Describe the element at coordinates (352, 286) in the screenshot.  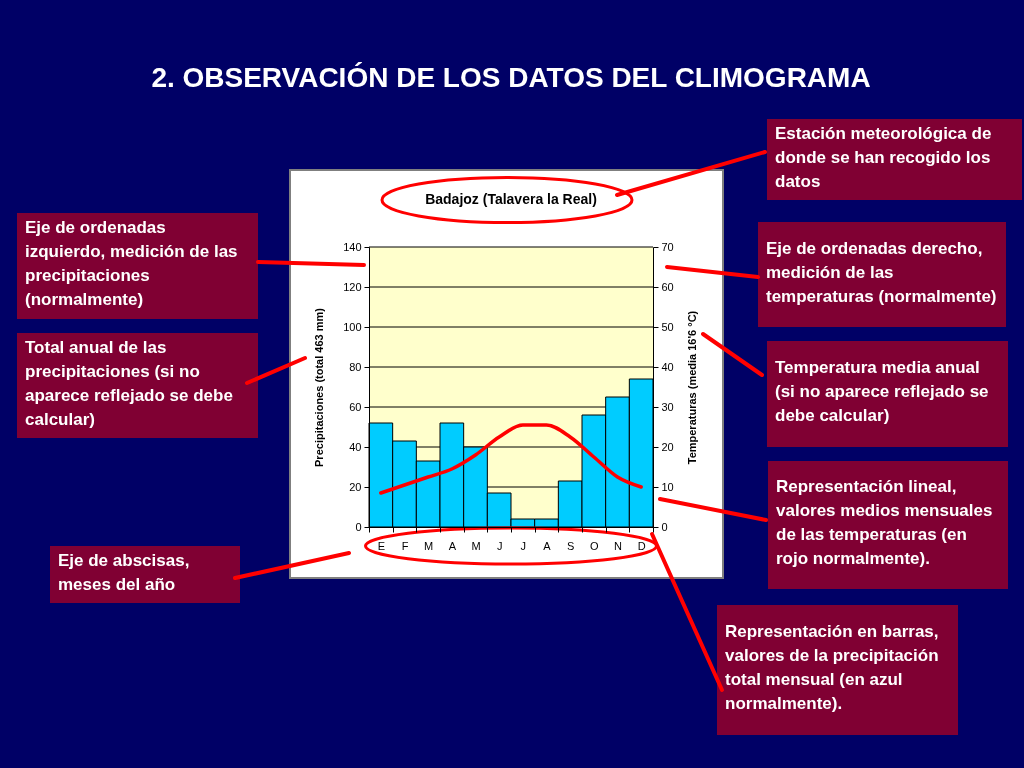
I see `y-tick-label: 120` at that location.